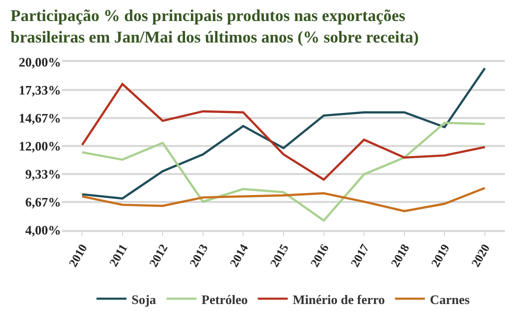 Image resolution: width=527 pixels, height=326 pixels. What do you see at coordinates (43, 174) in the screenshot?
I see `y-tick-label: 9,33%` at bounding box center [43, 174].